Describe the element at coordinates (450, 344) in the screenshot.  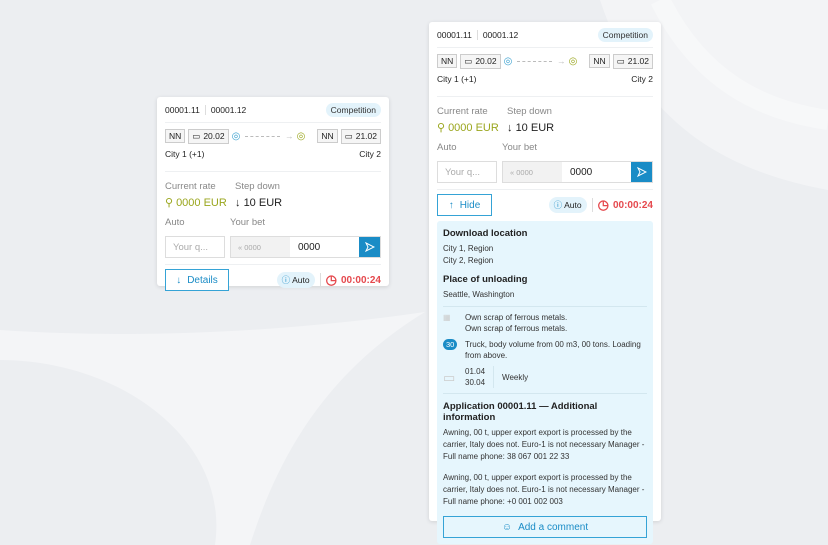
I see `truck-count-badge: 30` at that location.